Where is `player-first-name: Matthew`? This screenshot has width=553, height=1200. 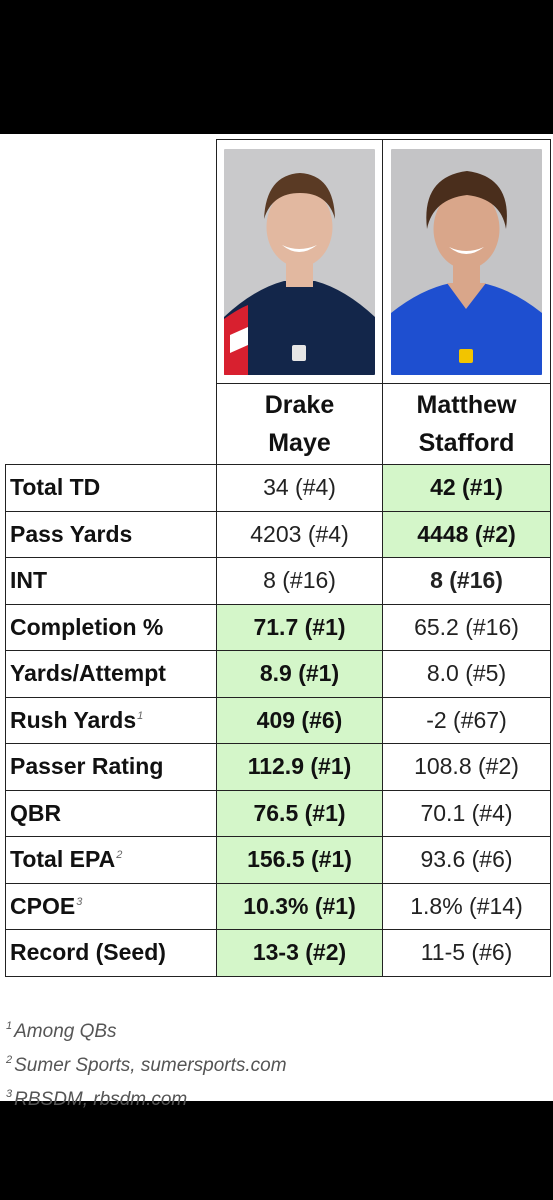
player-first-name: Matthew is located at coordinates (466, 405).